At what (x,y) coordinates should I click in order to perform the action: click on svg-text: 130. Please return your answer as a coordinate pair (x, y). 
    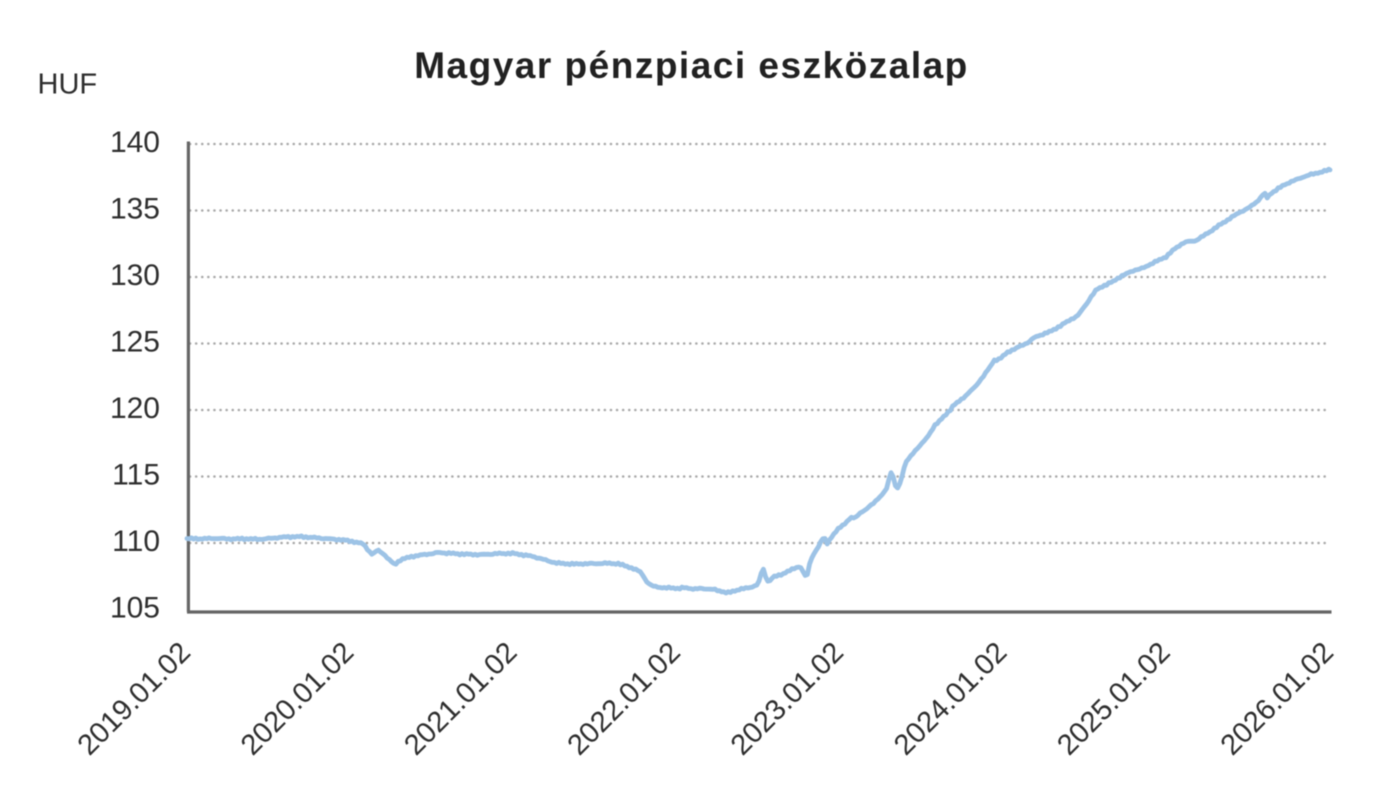
    Looking at the image, I should click on (135, 275).